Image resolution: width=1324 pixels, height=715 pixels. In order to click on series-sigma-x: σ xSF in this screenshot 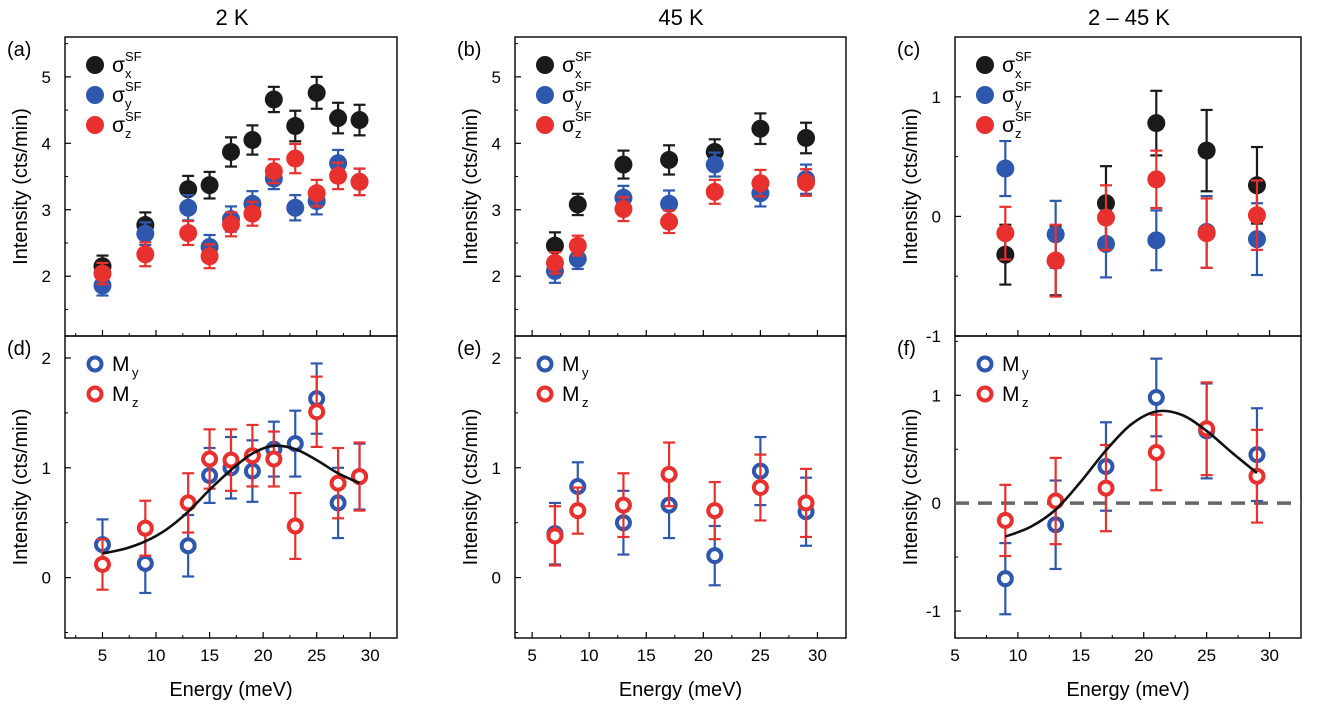, I will do `click(676, 155)`.